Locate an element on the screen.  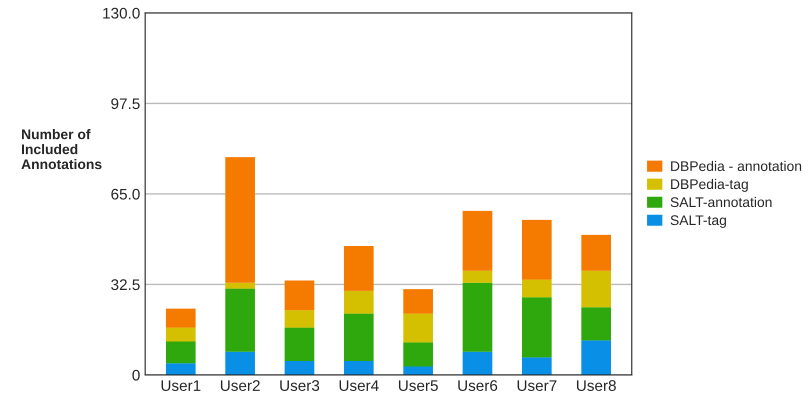
x-tick-label: User7 is located at coordinates (537, 385).